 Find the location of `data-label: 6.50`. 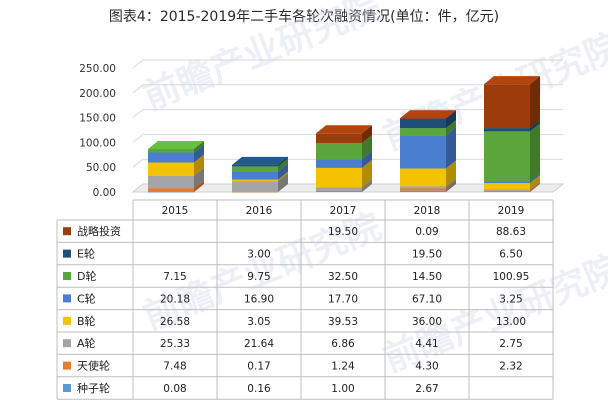

data-label: 6.50 is located at coordinates (510, 255).